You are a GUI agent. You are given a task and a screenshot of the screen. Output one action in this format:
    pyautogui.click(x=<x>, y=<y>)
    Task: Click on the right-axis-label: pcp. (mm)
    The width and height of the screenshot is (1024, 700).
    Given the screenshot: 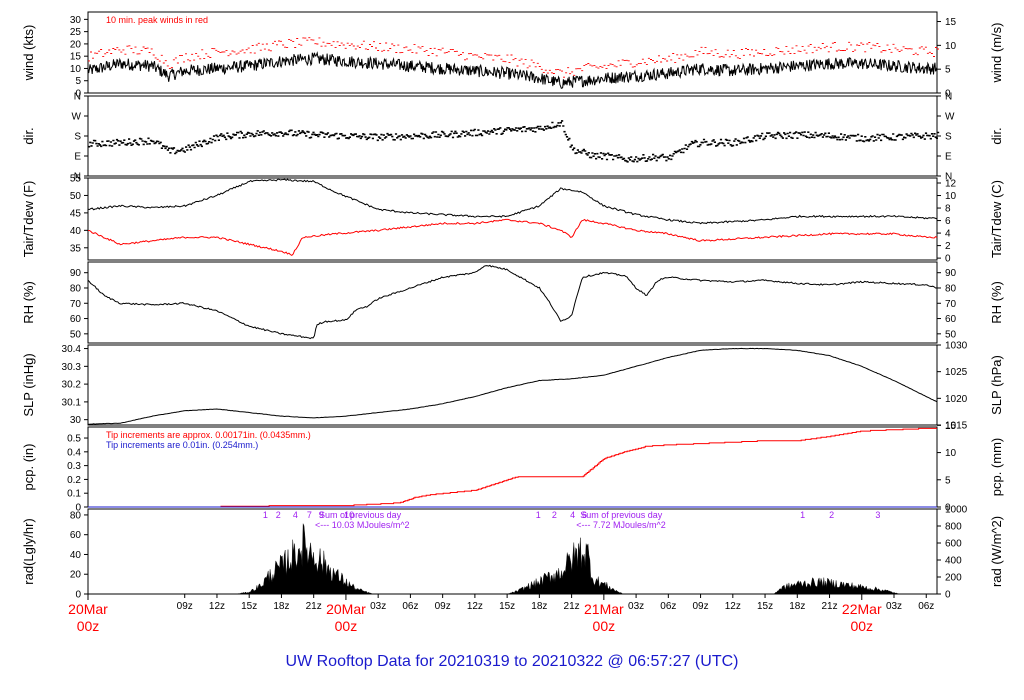 What is the action you would take?
    pyautogui.click(x=996, y=467)
    